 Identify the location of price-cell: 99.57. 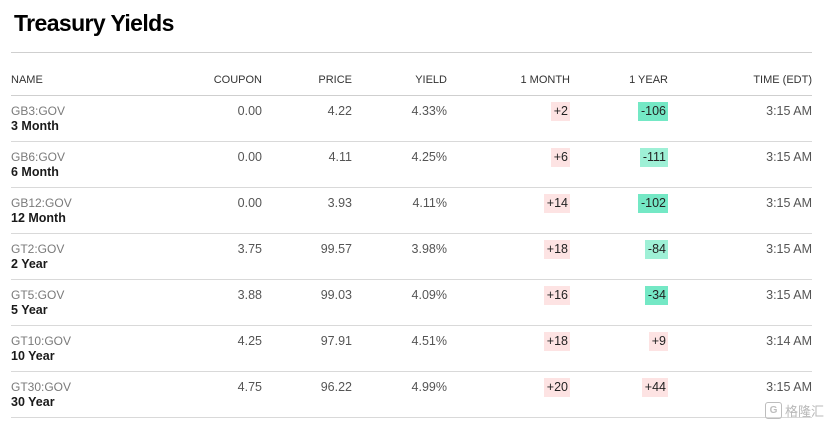
(307, 256).